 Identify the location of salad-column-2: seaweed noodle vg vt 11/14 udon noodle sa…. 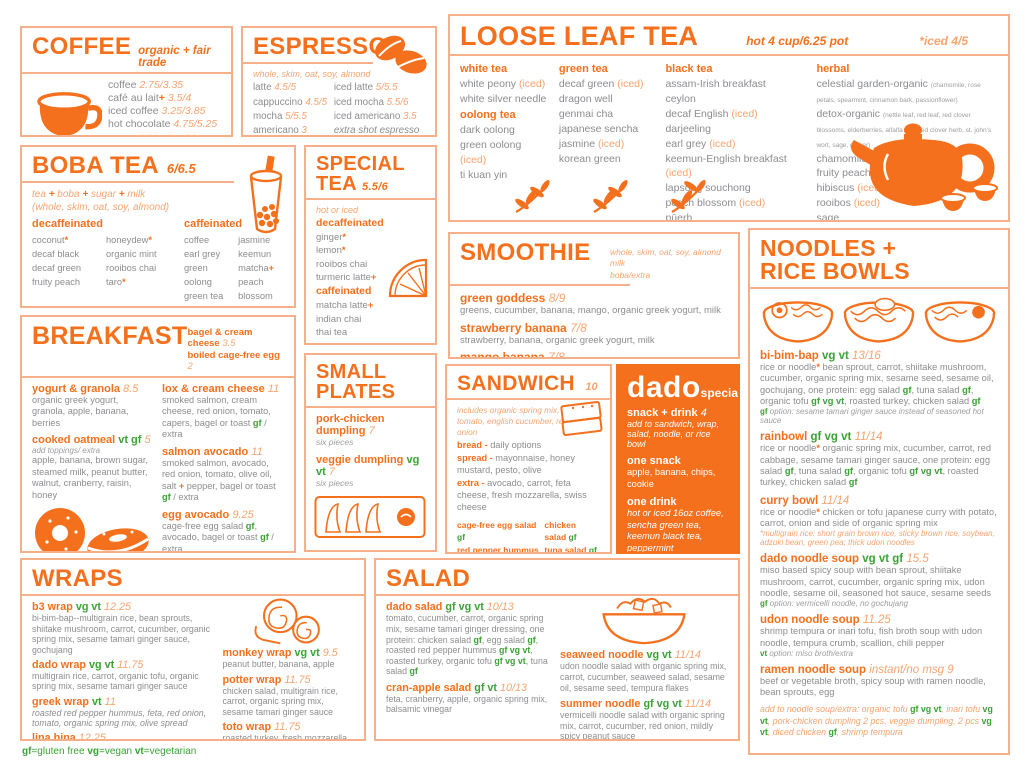
(644, 668).